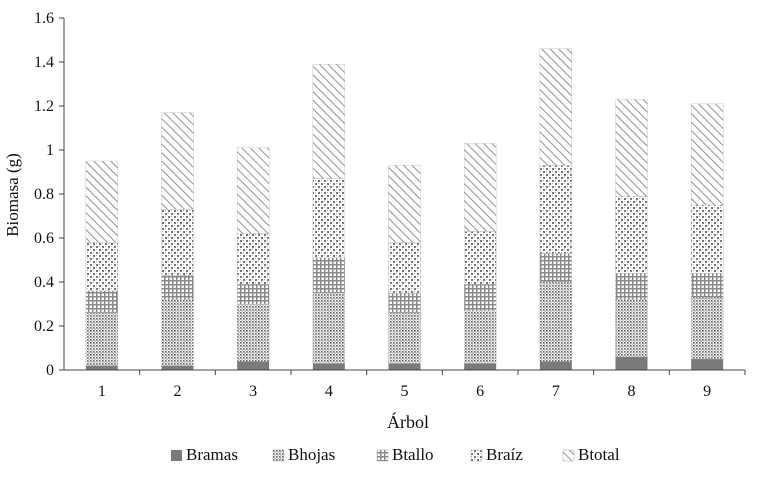 Image resolution: width=764 pixels, height=483 pixels. I want to click on x-tick-label: 4, so click(329, 391).